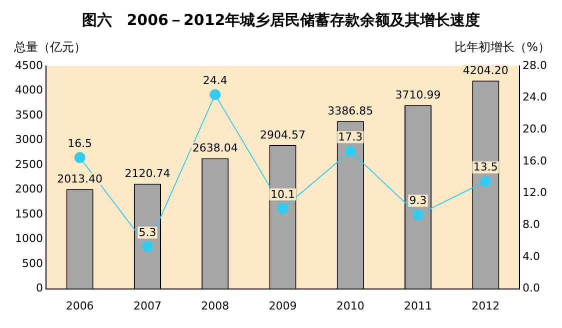 This screenshot has width=562, height=328. What do you see at coordinates (215, 305) in the screenshot?
I see `x-tick-label: 2008` at bounding box center [215, 305].